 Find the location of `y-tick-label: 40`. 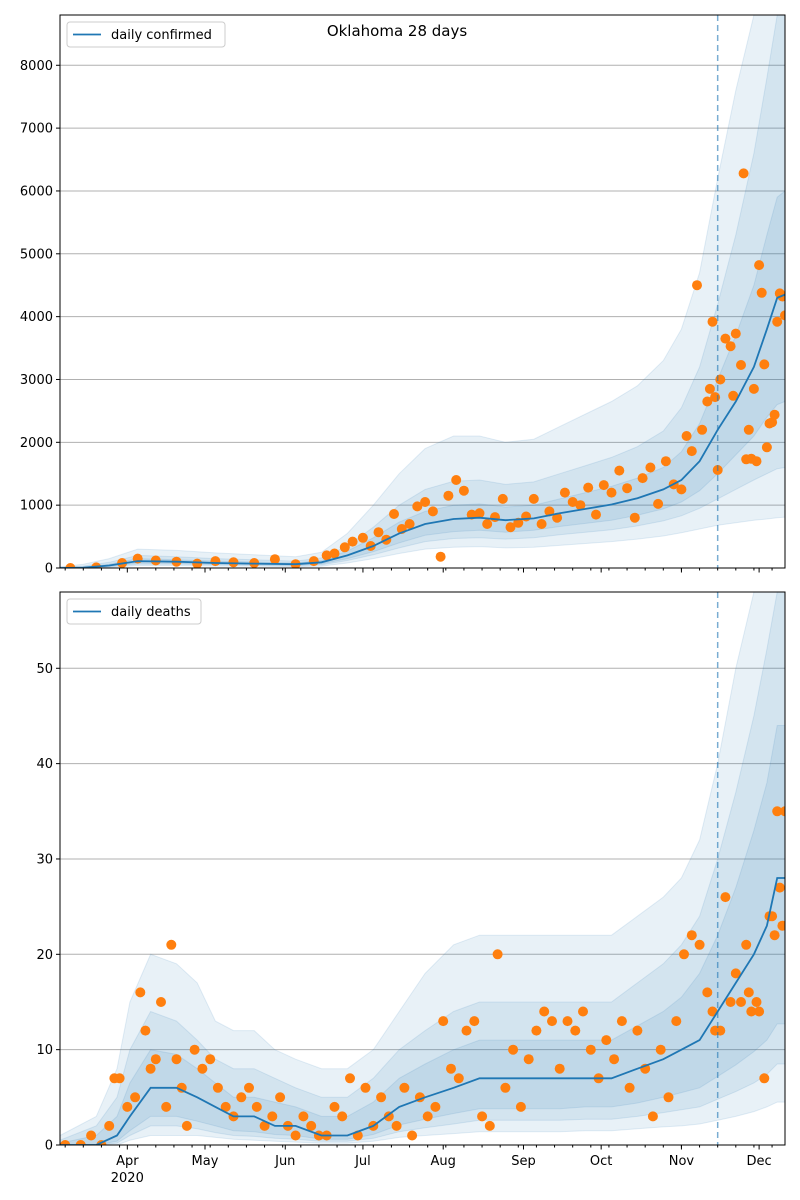

y-tick-label: 40 is located at coordinates (44, 764).